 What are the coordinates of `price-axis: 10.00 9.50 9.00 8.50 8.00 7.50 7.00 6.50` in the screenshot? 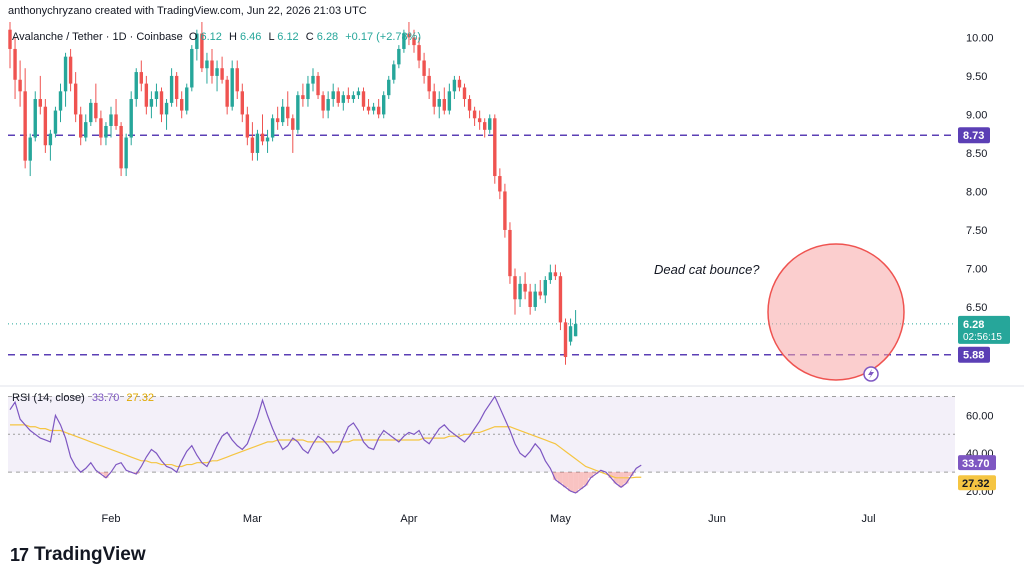 It's located at (980, 173).